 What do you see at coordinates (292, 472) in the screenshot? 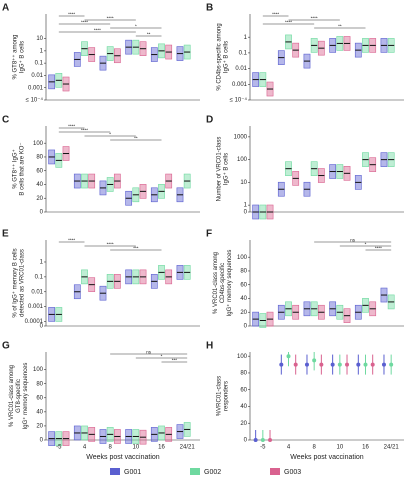
I see `legend-label: G003` at bounding box center [292, 472].